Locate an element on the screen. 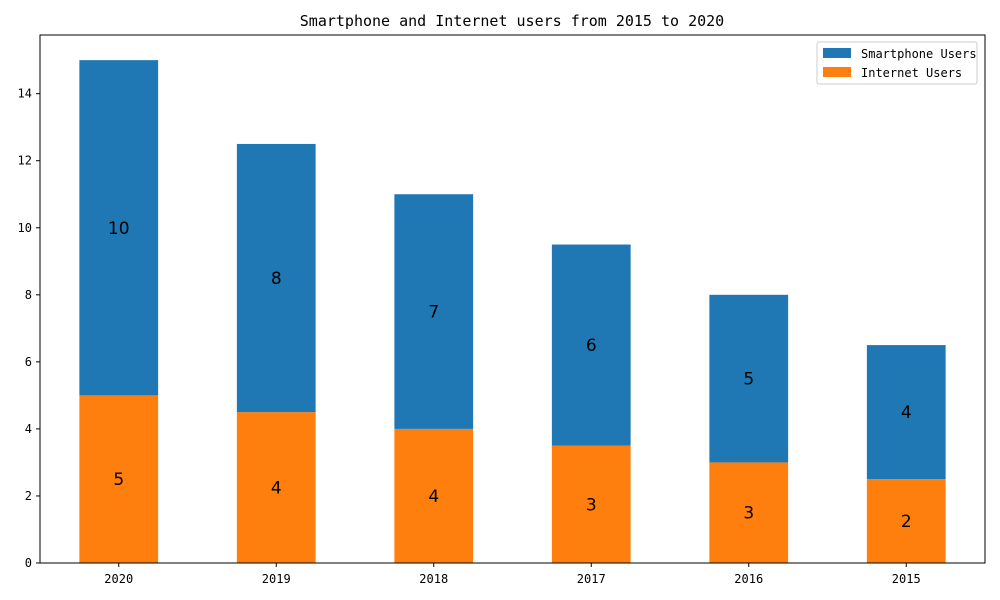 This screenshot has height=600, width=1000. data-label-internet-users-2020: 5 is located at coordinates (118, 480).